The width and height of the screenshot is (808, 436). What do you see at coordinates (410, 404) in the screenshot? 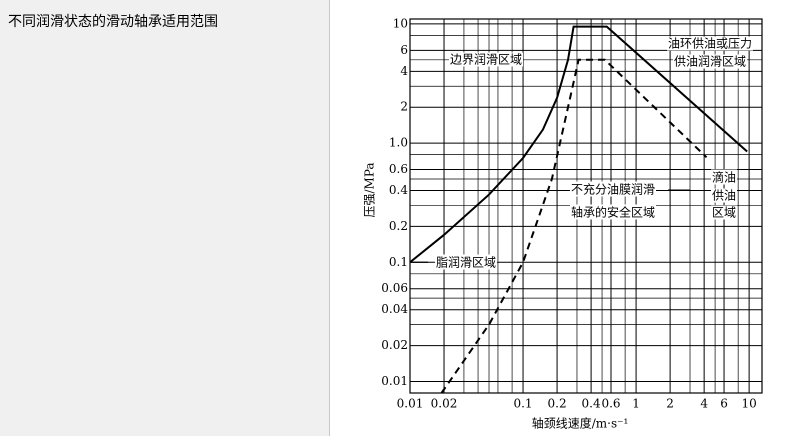
I see `x-tick-label: 0.01` at bounding box center [410, 404].